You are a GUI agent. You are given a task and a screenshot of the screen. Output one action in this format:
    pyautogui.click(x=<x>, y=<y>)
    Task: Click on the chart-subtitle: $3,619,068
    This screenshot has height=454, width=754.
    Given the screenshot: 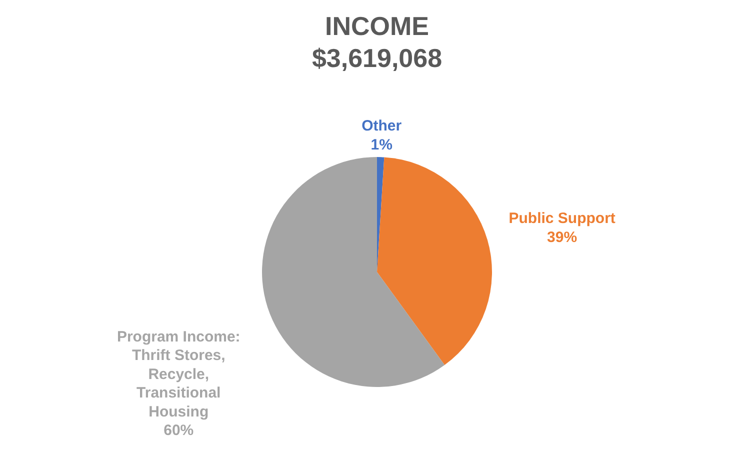 What is the action you would take?
    pyautogui.click(x=377, y=58)
    